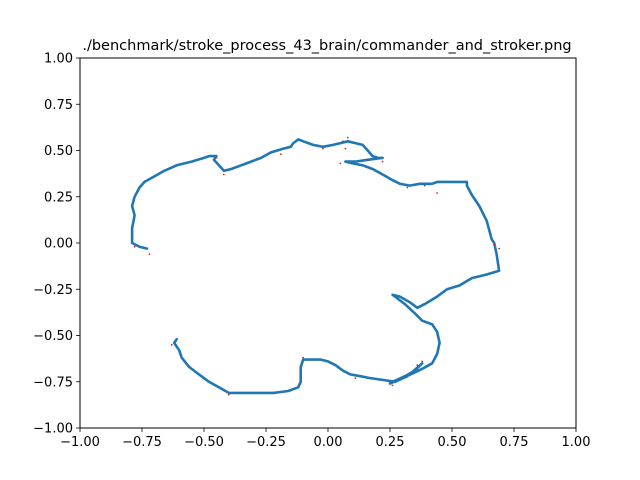 This screenshot has height=480, width=640. I want to click on y-tick-label: 0.00, so click(58, 244).